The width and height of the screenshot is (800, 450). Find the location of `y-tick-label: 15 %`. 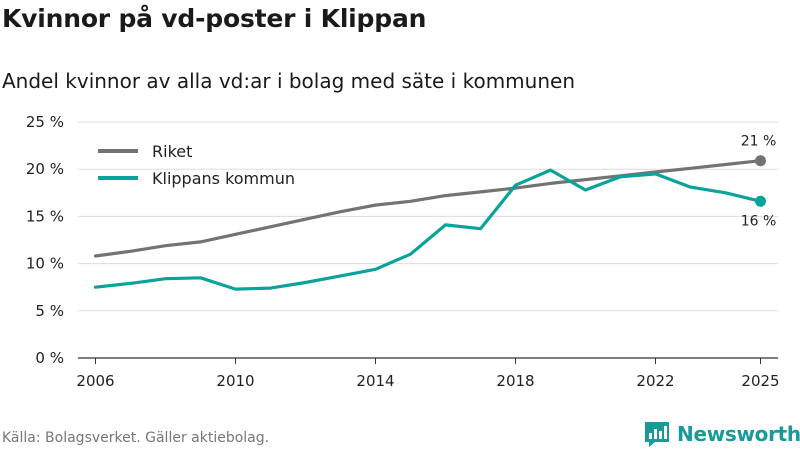

y-tick-label: 15 % is located at coordinates (45, 216).